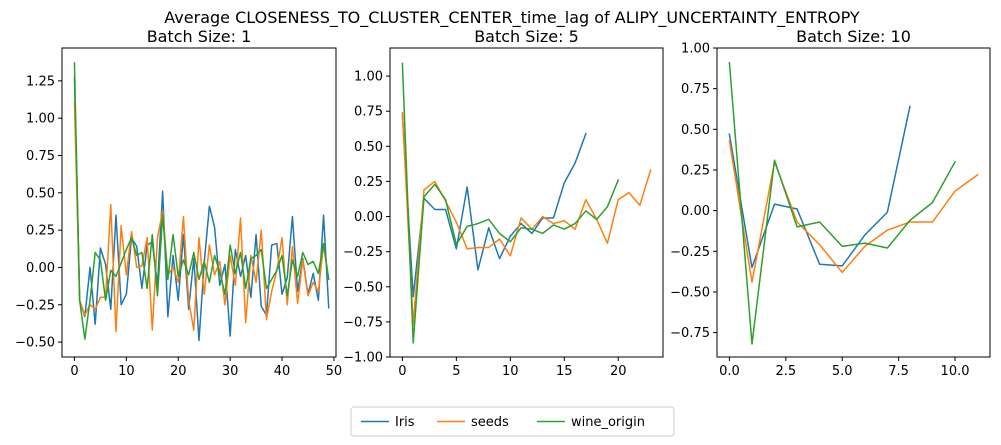 The width and height of the screenshot is (1001, 445). I want to click on subplot-title: Batch Size: 5, so click(526, 36).